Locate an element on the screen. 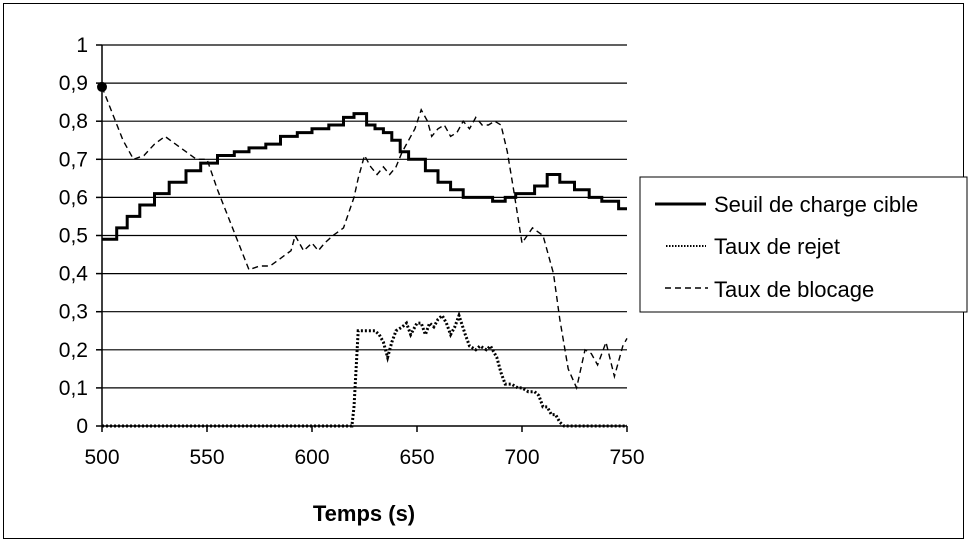 The height and width of the screenshot is (544, 969). x-axis-title: Temps (s) is located at coordinates (364, 513).